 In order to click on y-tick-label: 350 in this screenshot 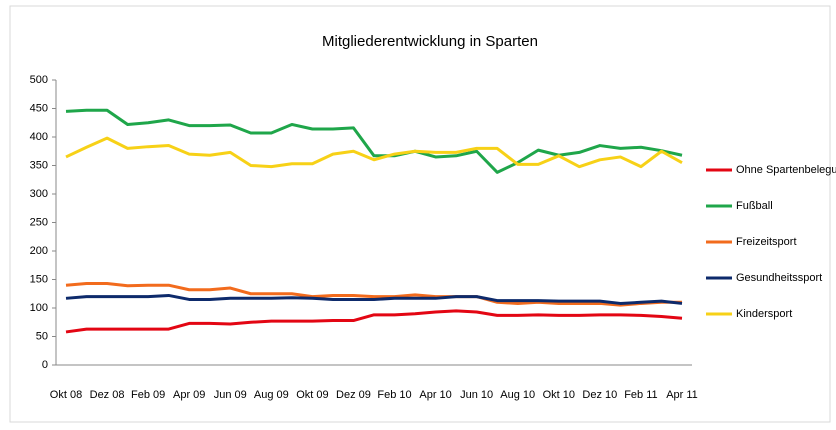, I will do `click(39, 165)`.